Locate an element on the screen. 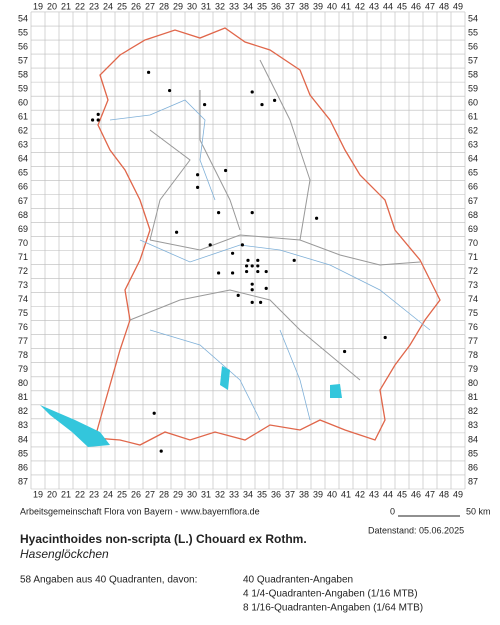 Image resolution: width=500 pixels, height=625 pixels. row-label: 80 is located at coordinates (23, 383).